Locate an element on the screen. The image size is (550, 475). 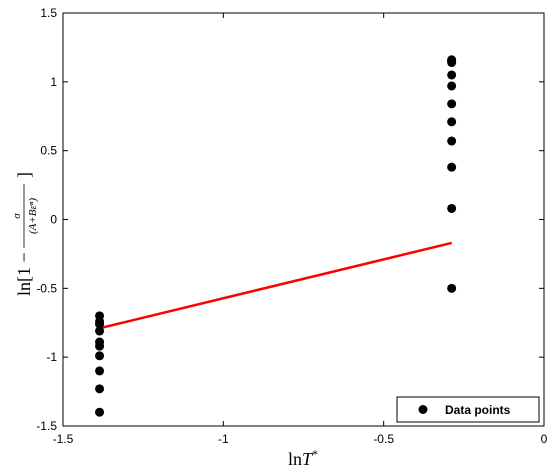
y-axis-title: ln[1 − σ (A+Bεⁿ) ] is located at coordinates (25, 234).